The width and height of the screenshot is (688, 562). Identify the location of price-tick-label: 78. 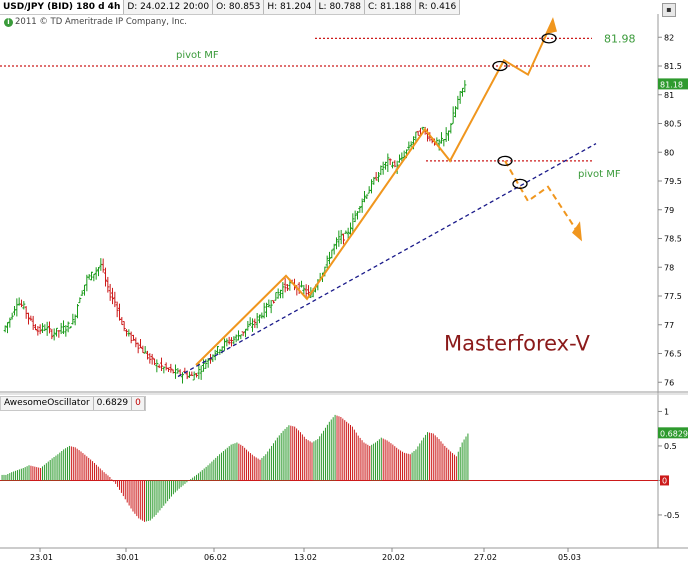
(669, 267).